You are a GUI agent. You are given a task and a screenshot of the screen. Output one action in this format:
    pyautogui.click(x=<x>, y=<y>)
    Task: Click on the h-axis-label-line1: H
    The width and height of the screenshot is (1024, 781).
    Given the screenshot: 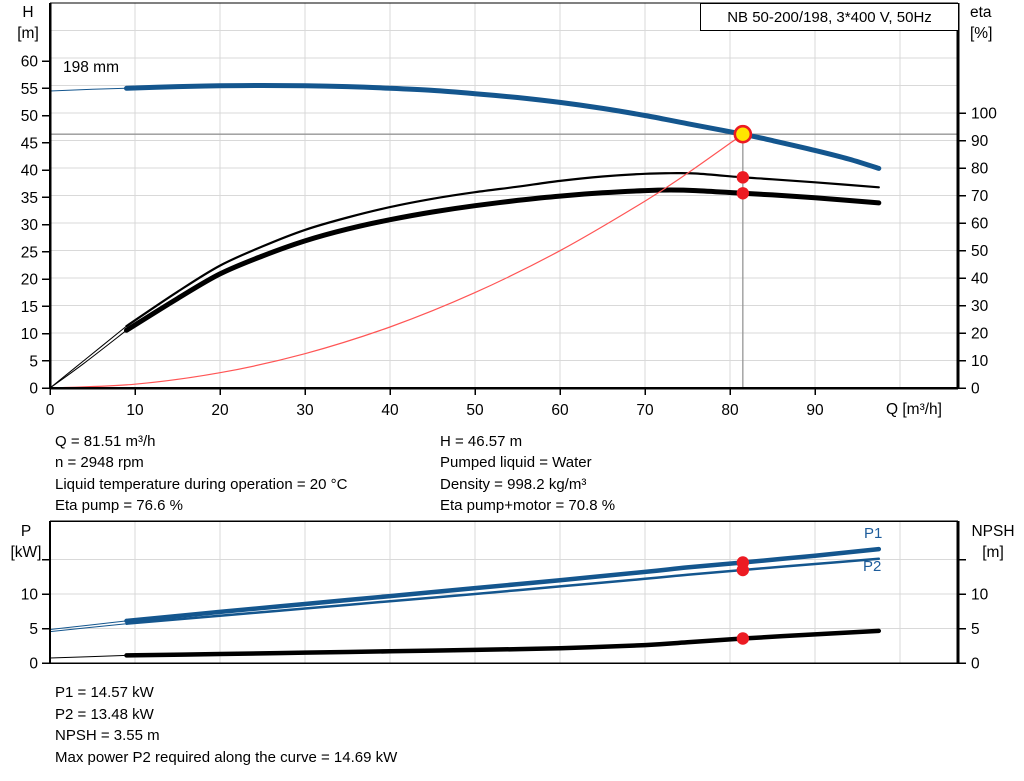 What is the action you would take?
    pyautogui.click(x=28, y=12)
    